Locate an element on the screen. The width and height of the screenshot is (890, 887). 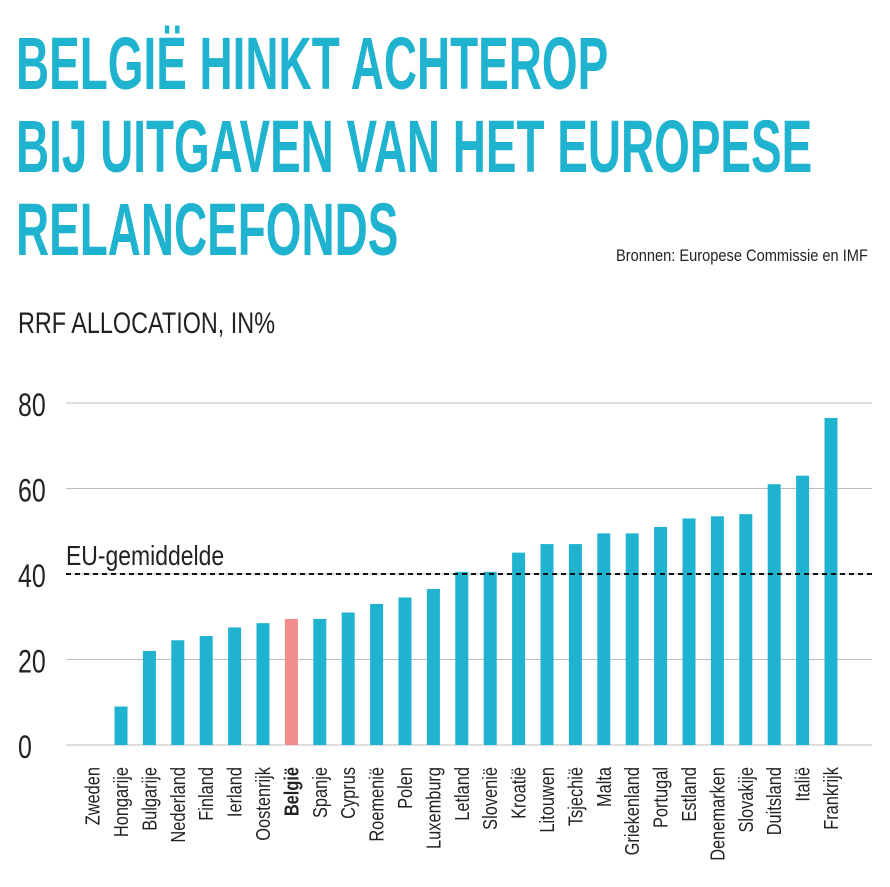
title-line-2: BIJ UITGAVEN VAN HET EUROPESE is located at coordinates (414, 146).